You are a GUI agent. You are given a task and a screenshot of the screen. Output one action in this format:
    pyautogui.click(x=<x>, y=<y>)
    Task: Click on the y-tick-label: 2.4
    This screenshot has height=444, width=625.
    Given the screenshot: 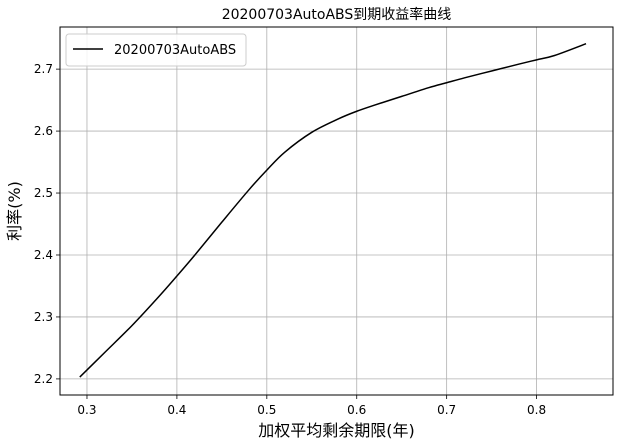 What is the action you would take?
    pyautogui.click(x=43, y=255)
    